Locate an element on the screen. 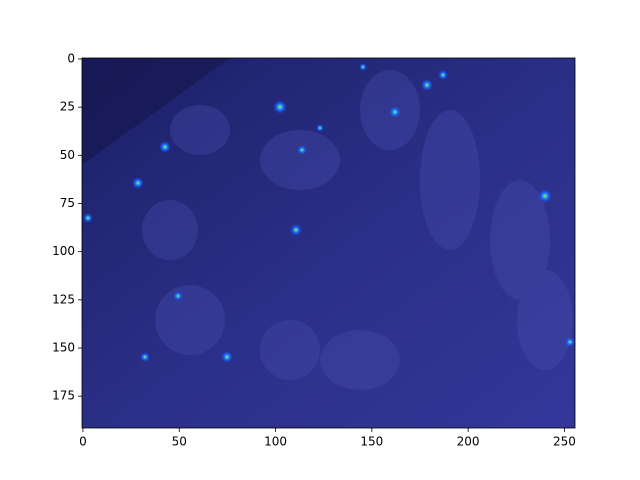 This screenshot has height=480, width=640. x-tick-label: 250 is located at coordinates (564, 442).